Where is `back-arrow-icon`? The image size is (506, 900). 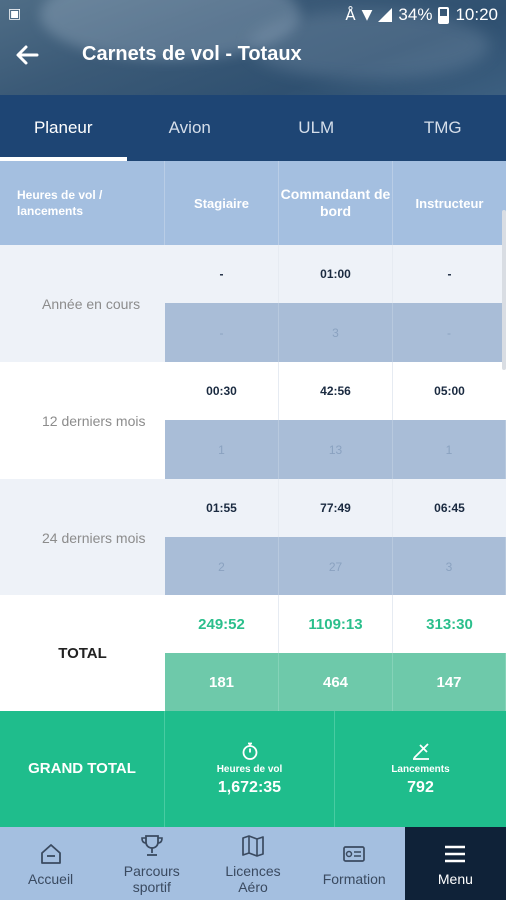 back-arrow-icon is located at coordinates (27, 55).